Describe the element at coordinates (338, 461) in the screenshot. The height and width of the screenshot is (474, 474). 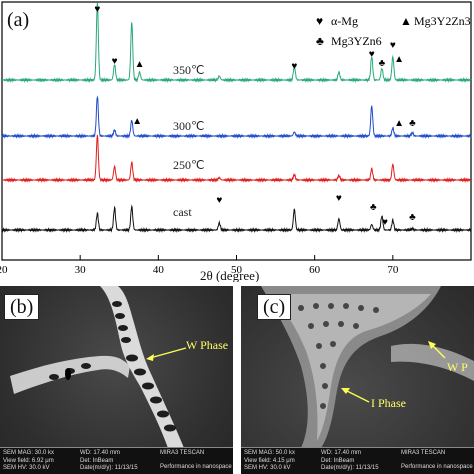
I see `sem-c-det: Det: InBeam` at that location.